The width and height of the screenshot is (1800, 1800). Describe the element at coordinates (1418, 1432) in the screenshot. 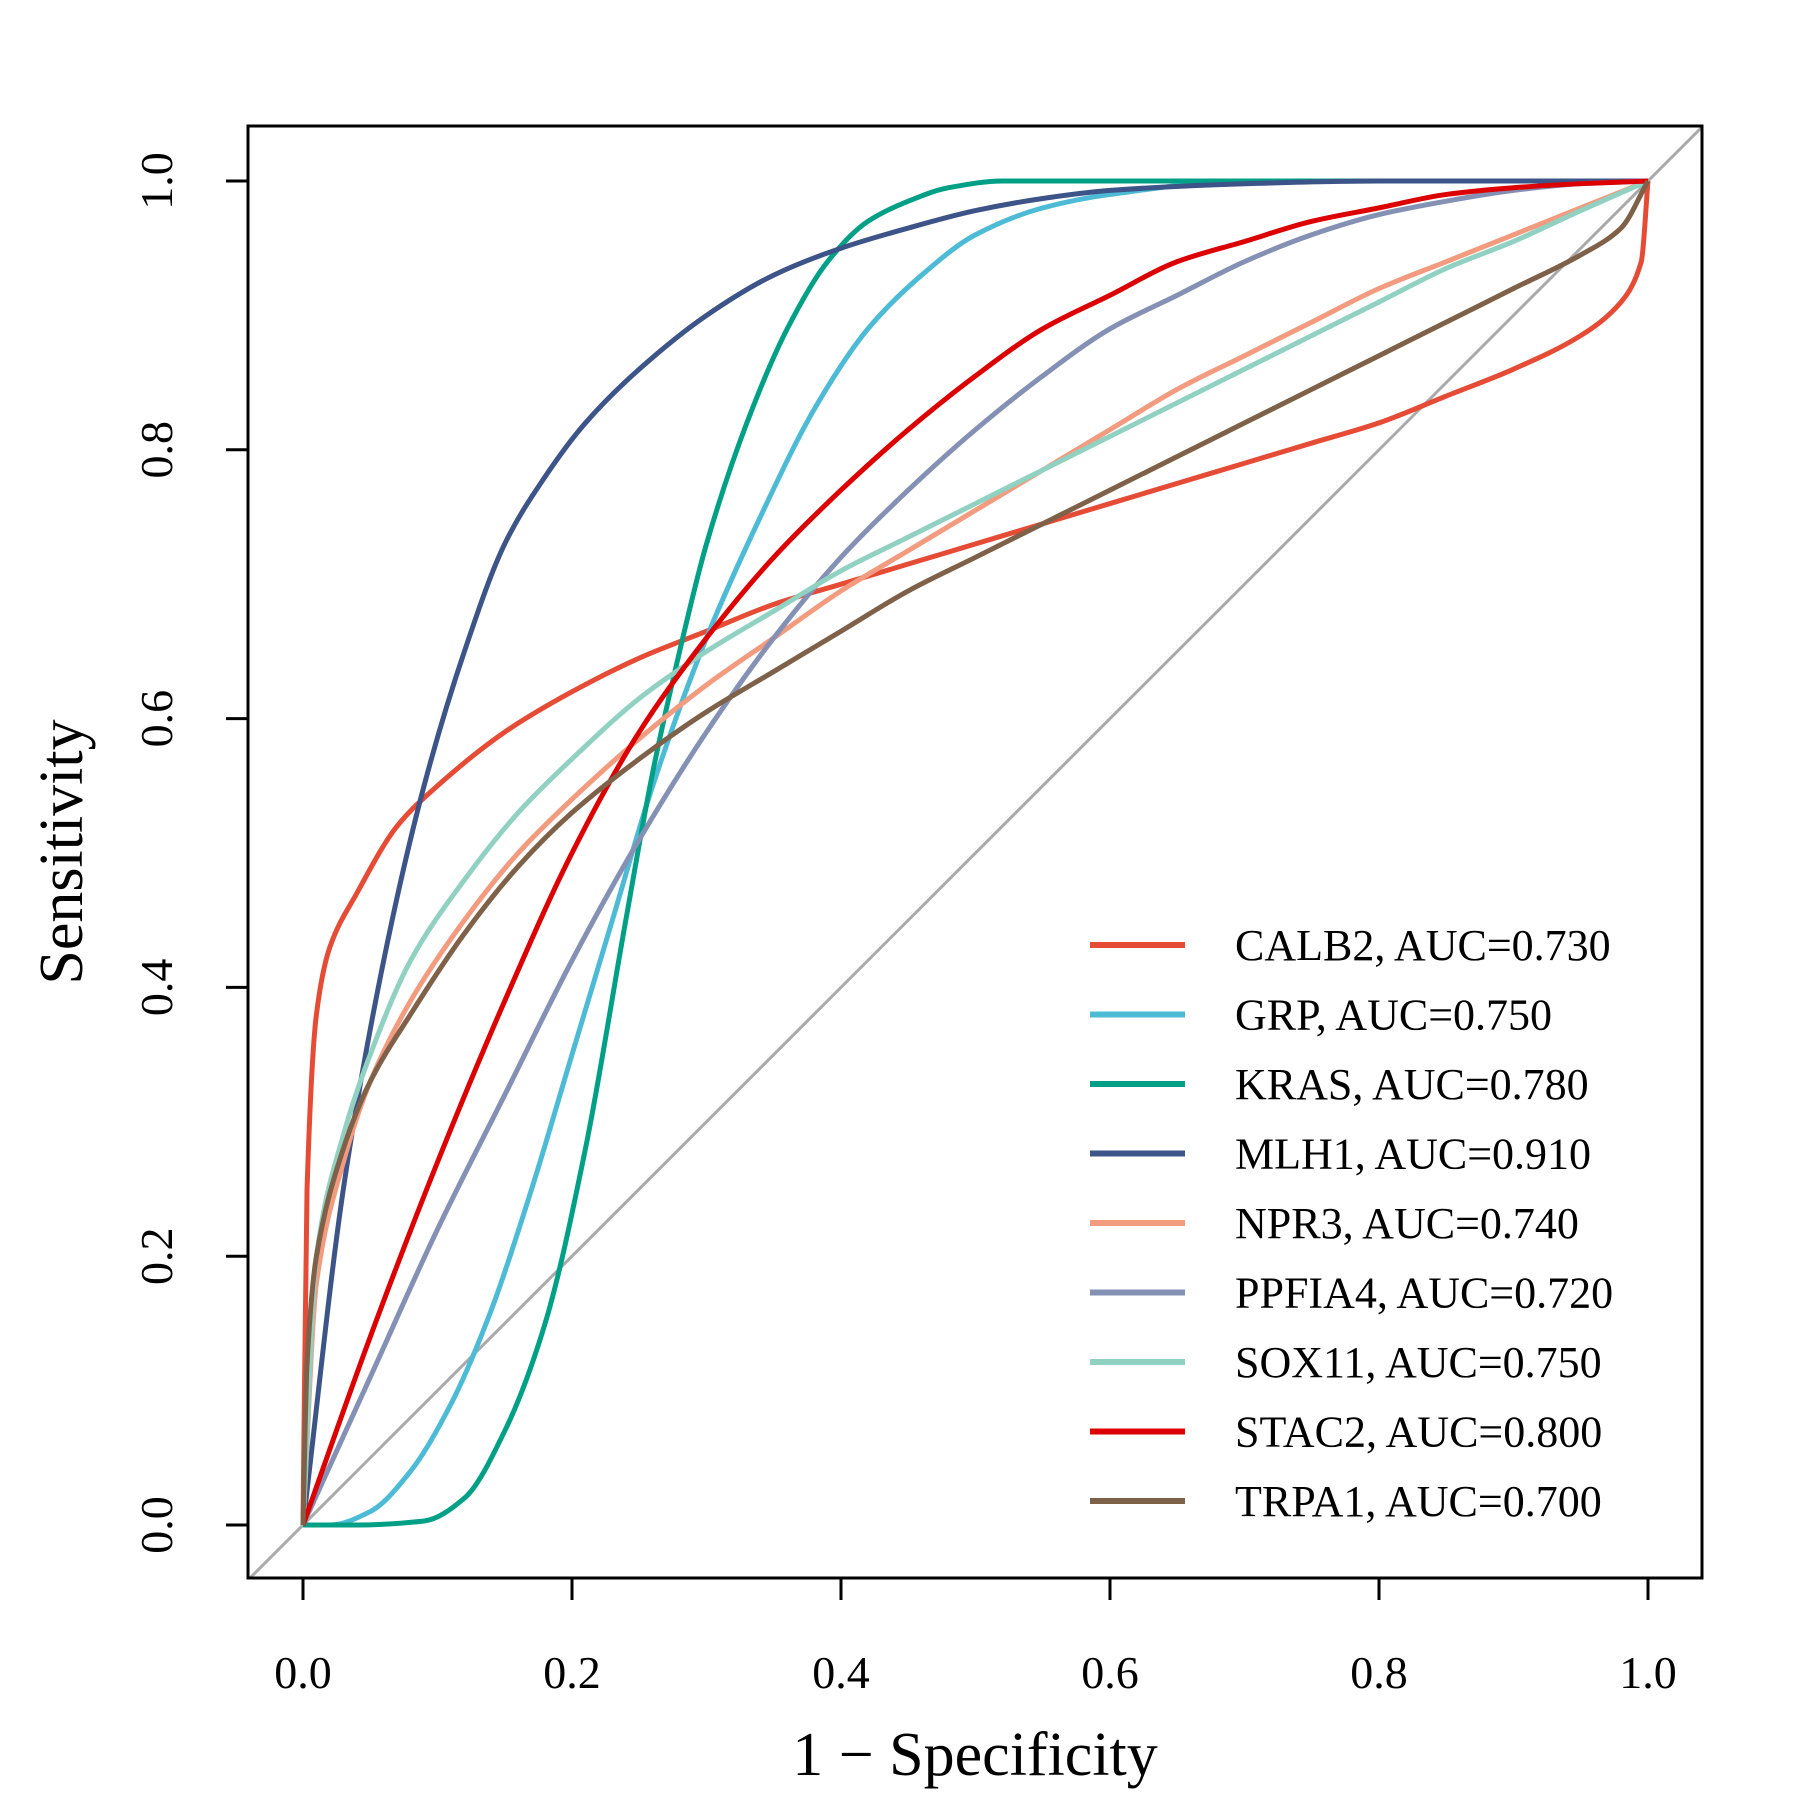

I see `legend-label-stac2: STAC2, AUC=0.800` at that location.